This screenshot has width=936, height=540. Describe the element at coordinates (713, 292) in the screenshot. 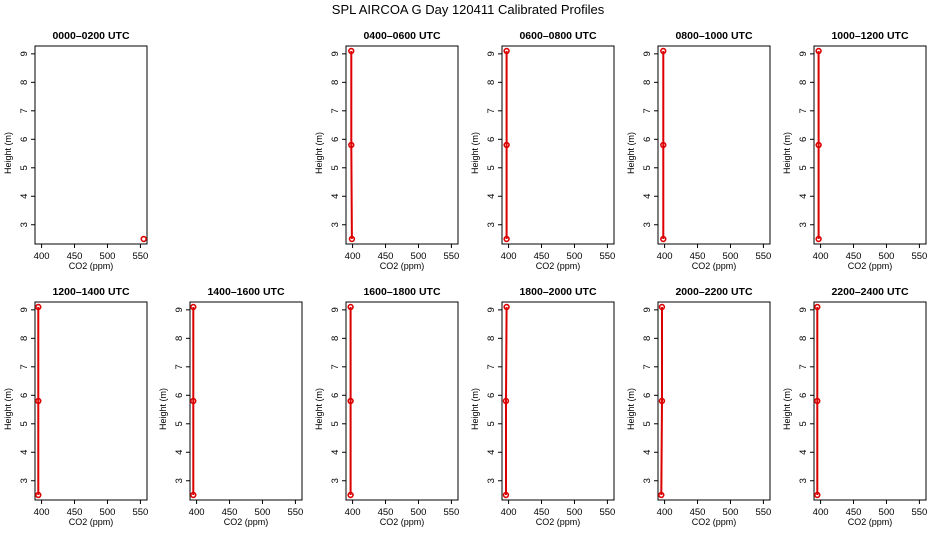

I see `panel-title: 2000–2200 UTC` at that location.